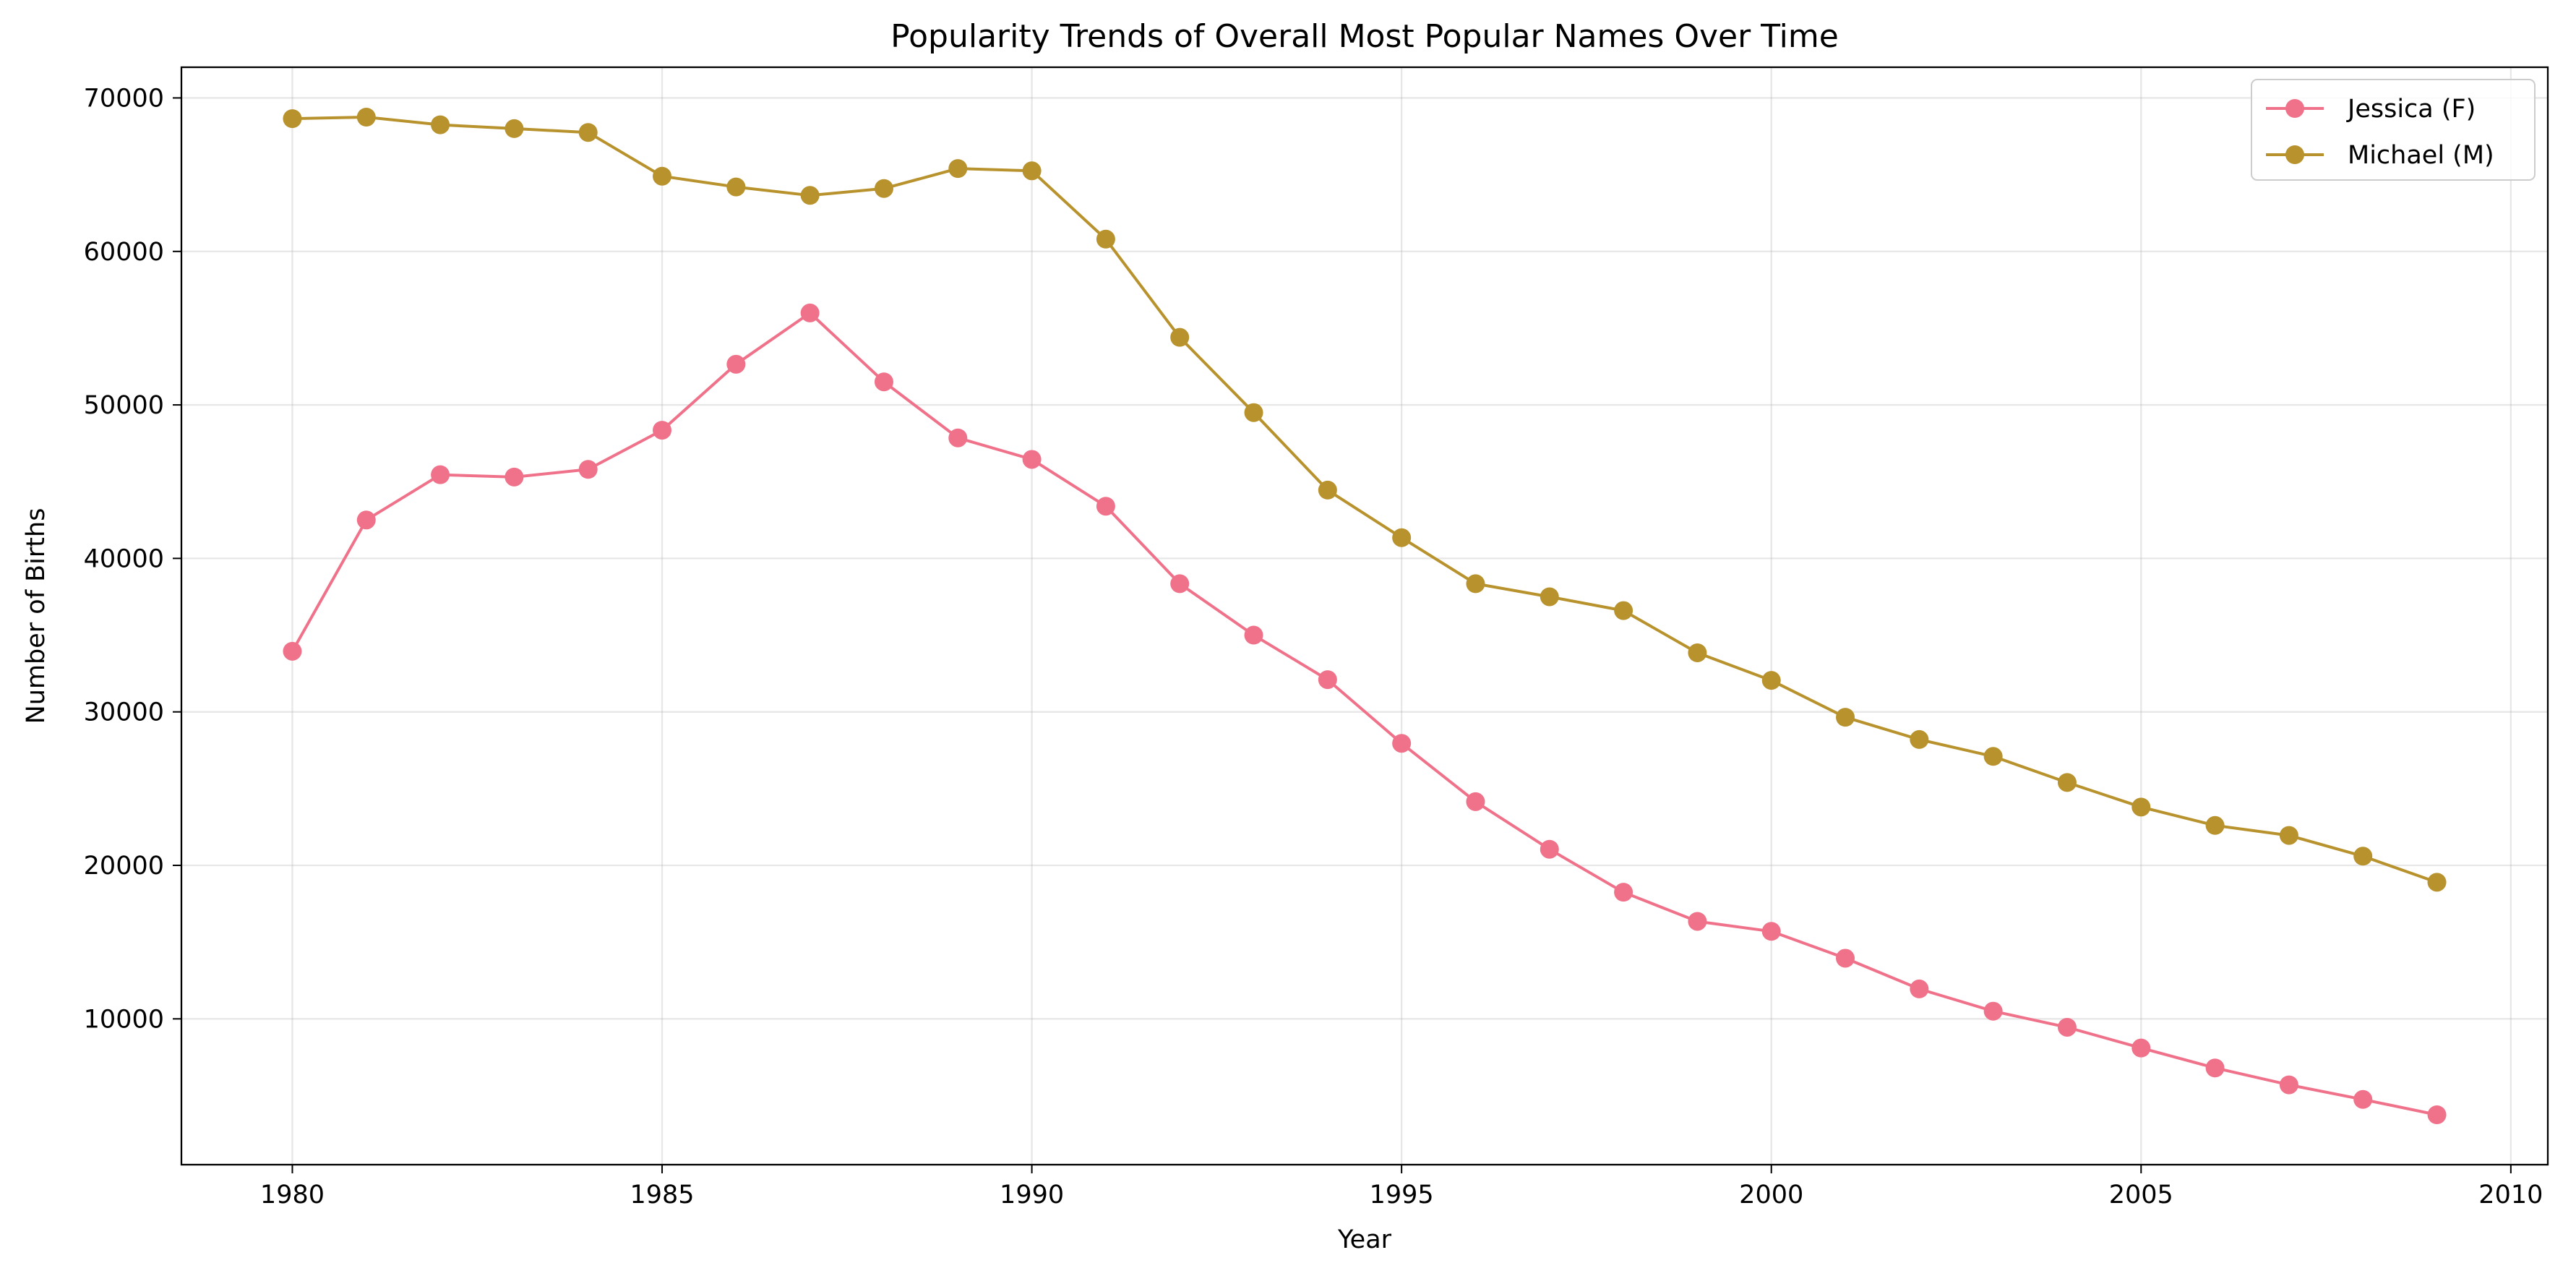  Describe the element at coordinates (124, 866) in the screenshot. I see `y-tick-label: 20000` at that location.